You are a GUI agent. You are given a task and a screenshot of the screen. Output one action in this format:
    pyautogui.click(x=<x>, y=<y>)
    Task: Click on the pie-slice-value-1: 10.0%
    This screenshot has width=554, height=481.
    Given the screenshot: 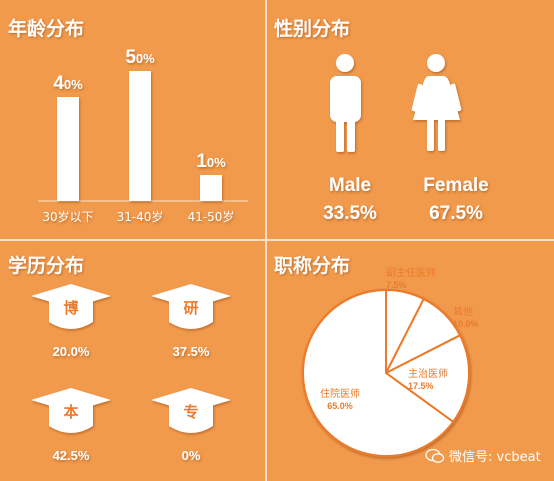 What is the action you would take?
    pyautogui.click(x=466, y=324)
    